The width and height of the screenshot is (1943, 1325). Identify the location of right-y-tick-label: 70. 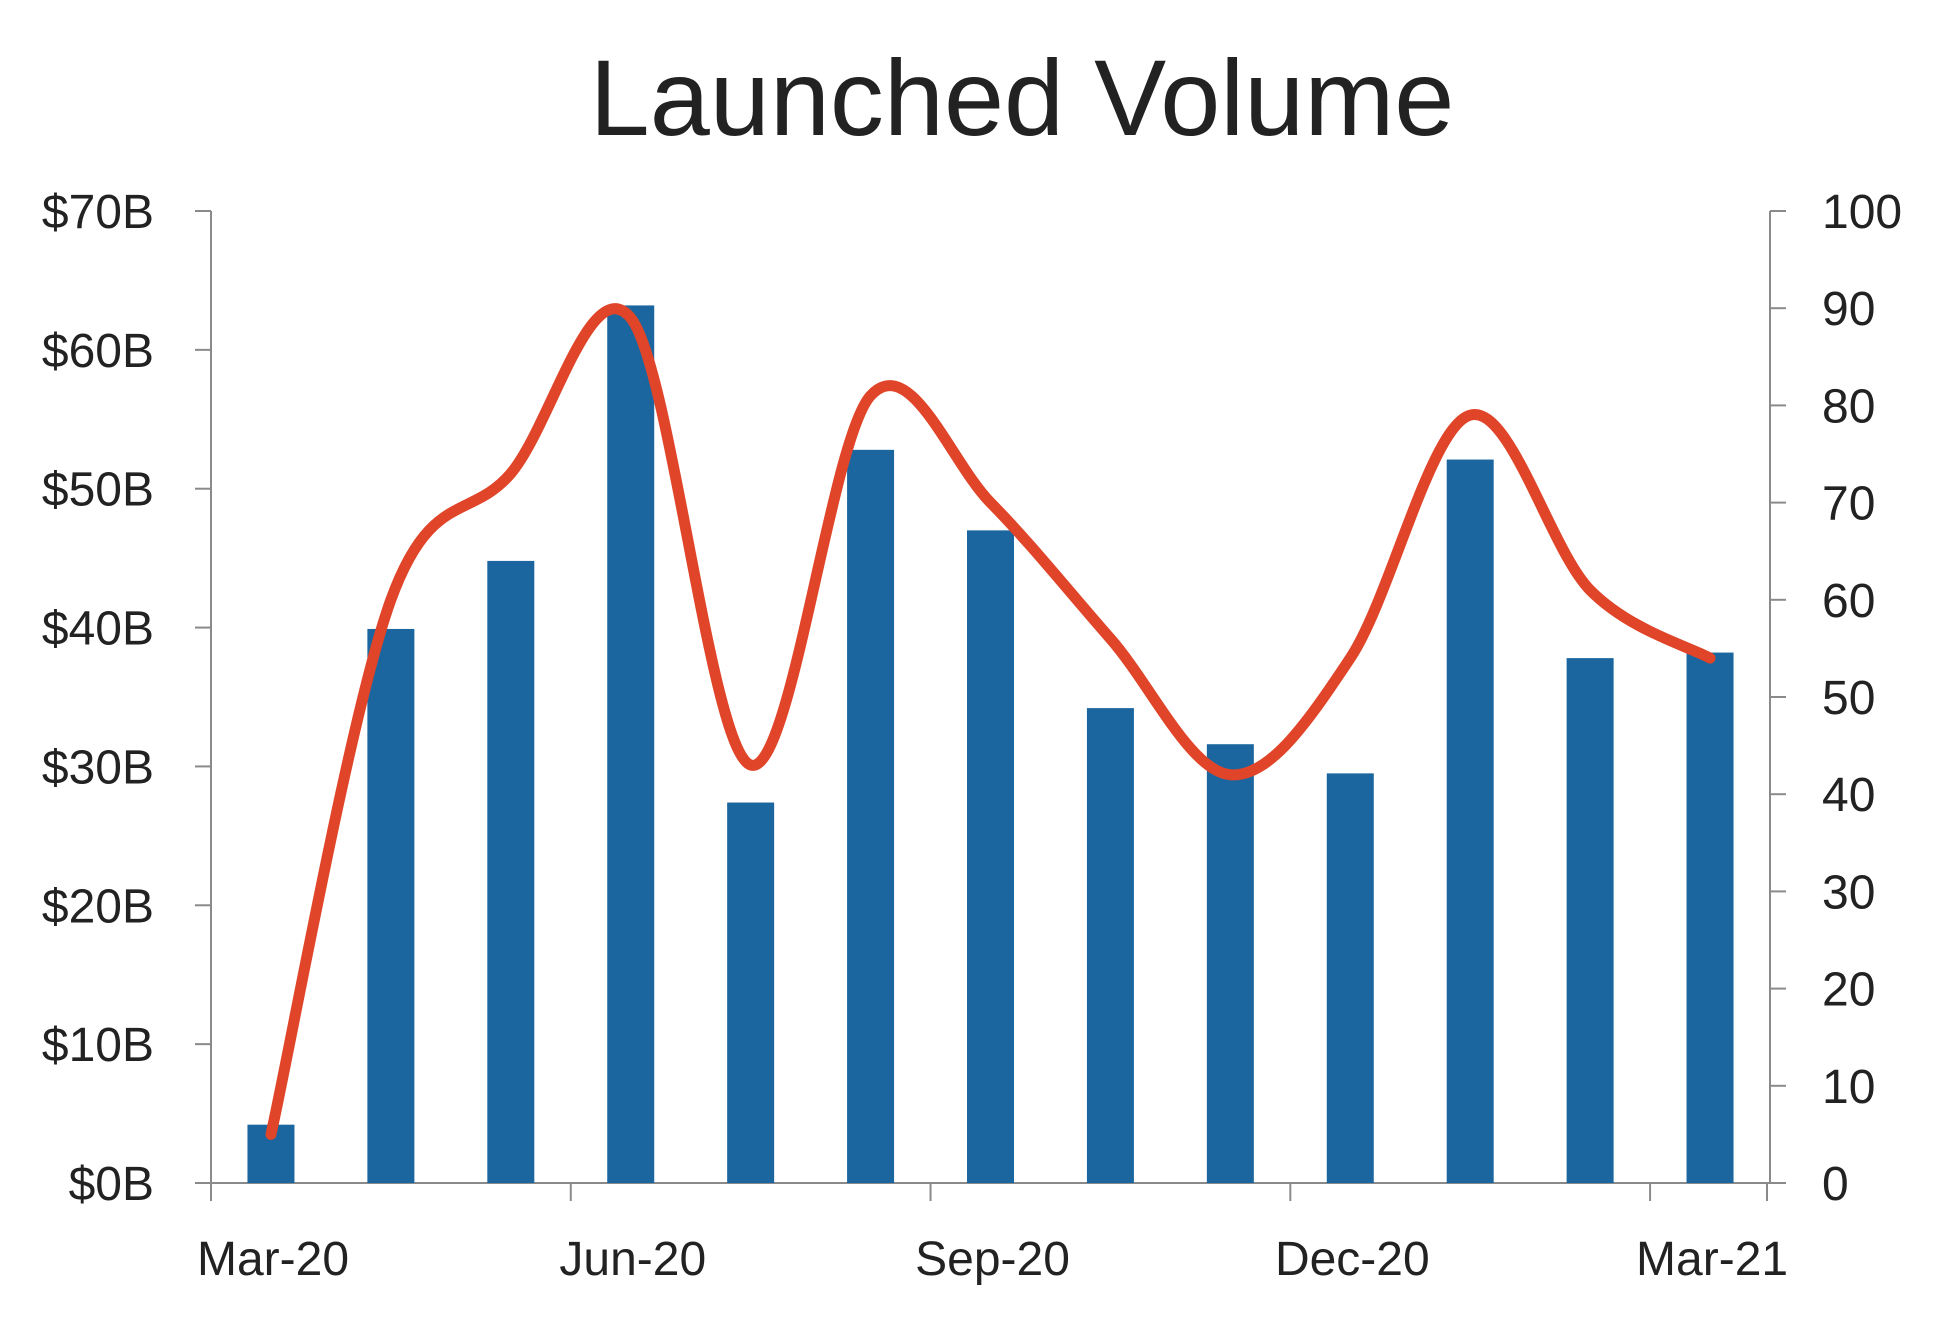
(1848, 504).